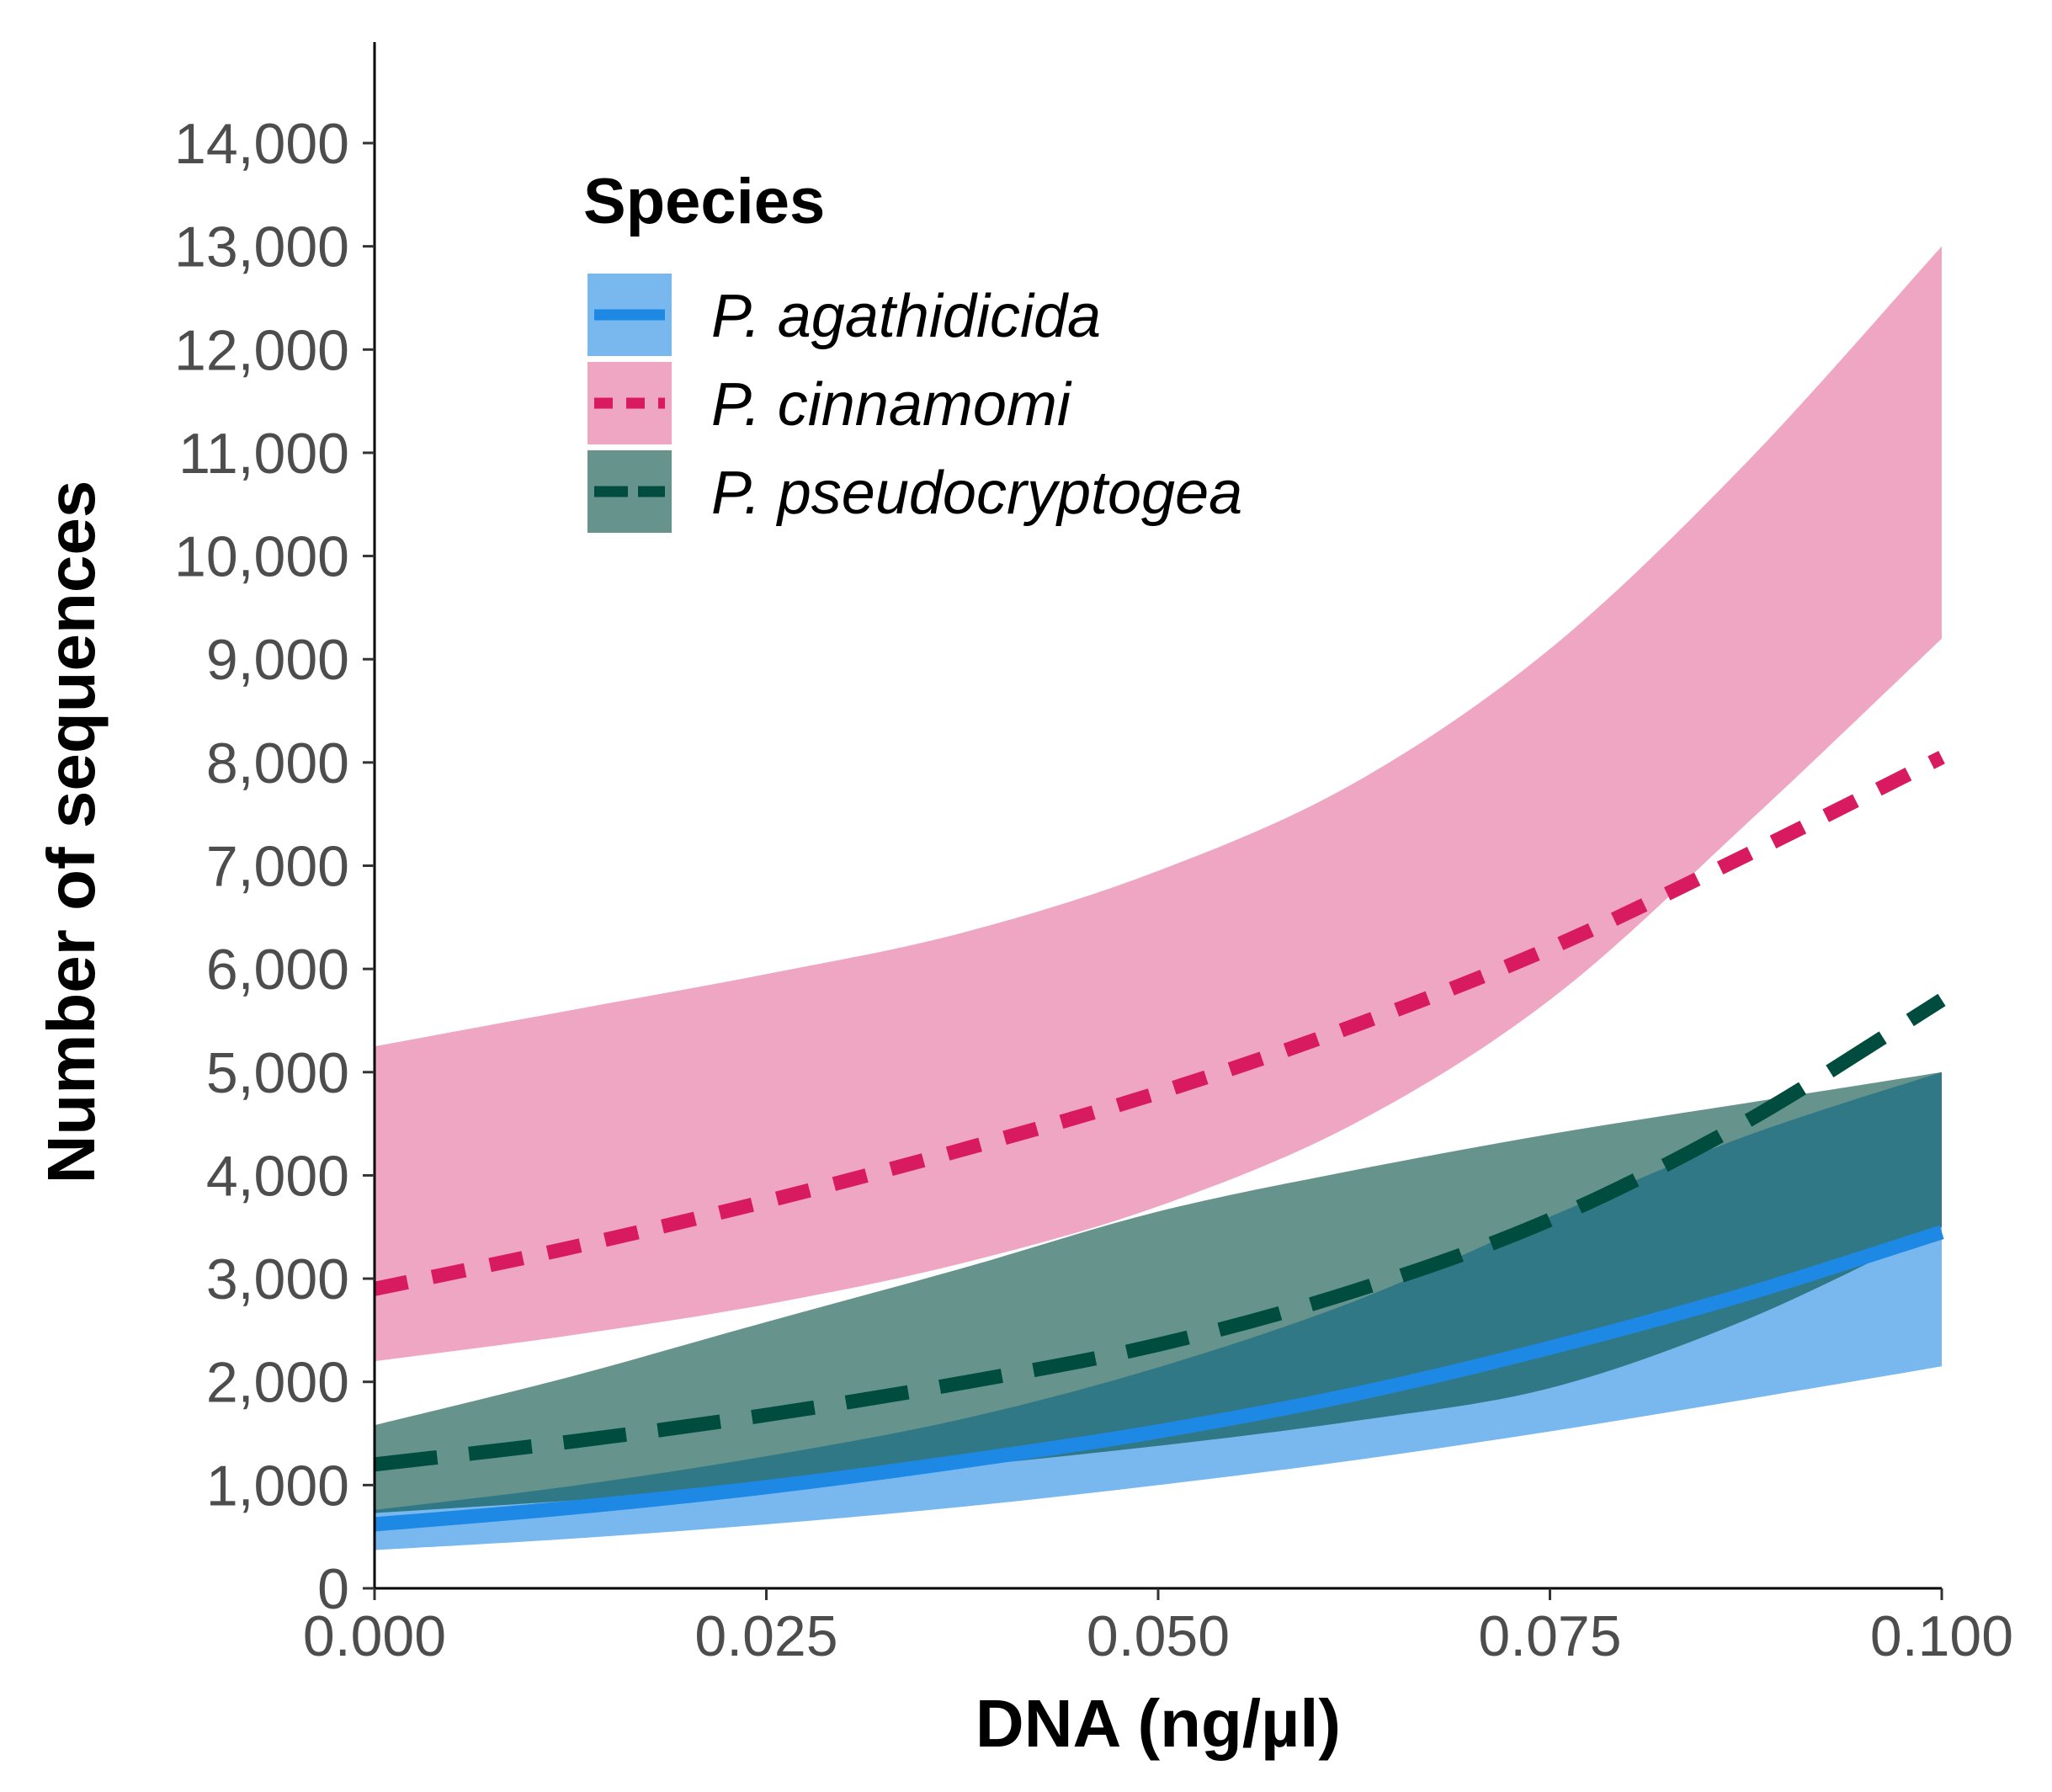 The width and height of the screenshot is (2052, 1792). I want to click on legend-label: P. pseudocryptogea, so click(976, 493).